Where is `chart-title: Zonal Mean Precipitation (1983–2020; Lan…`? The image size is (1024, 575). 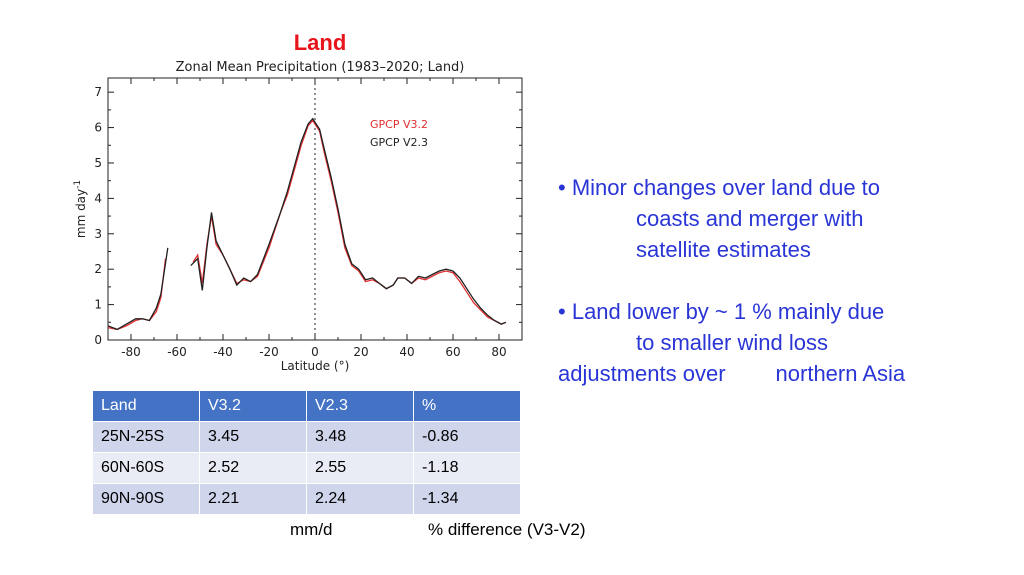
chart-title: Zonal Mean Precipitation (1983–2020; Lan… is located at coordinates (320, 67).